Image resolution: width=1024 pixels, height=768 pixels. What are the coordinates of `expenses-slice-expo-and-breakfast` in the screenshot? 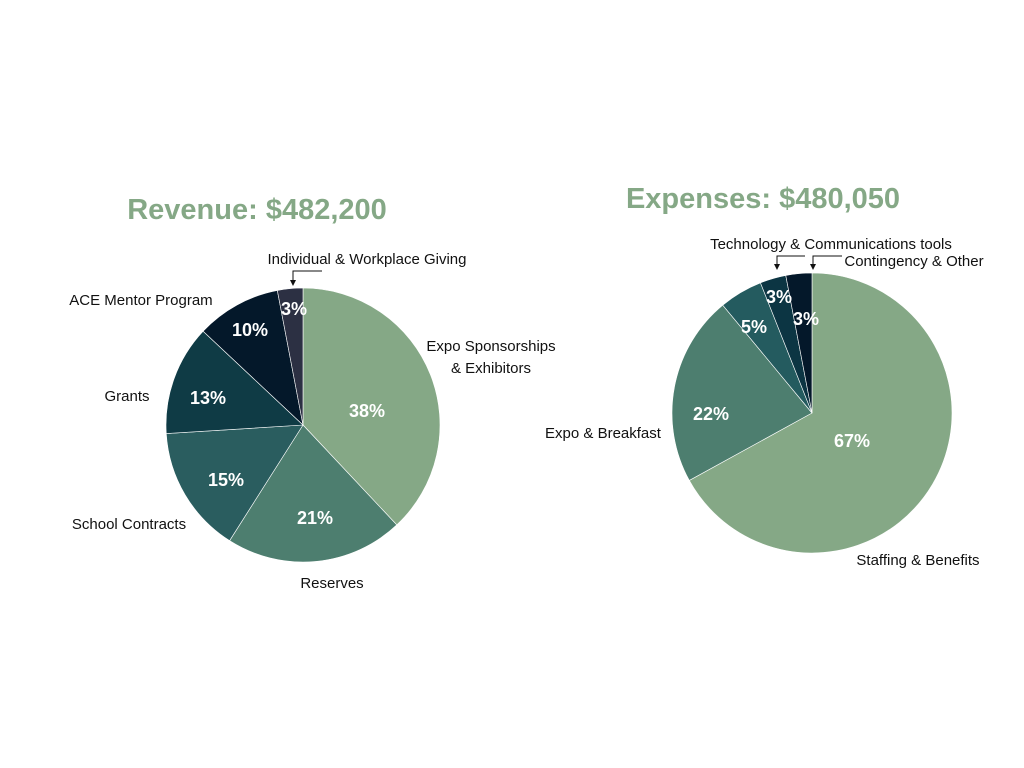 It's located at (742, 392).